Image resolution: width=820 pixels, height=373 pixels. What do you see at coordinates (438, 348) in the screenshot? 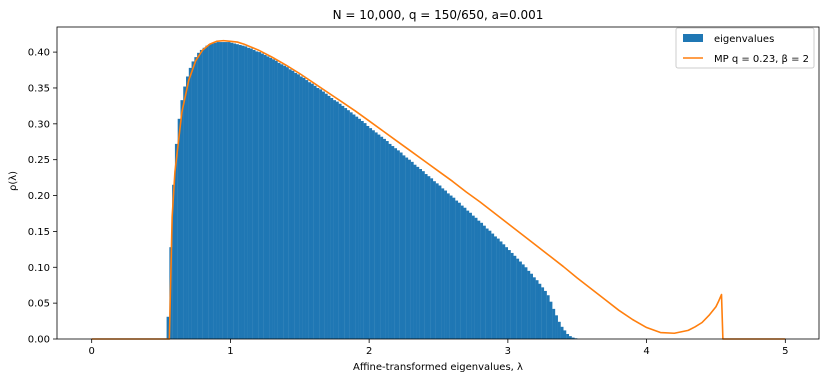
I see `x-axis-ticks: 0 1 2 3 4 5` at bounding box center [438, 348].